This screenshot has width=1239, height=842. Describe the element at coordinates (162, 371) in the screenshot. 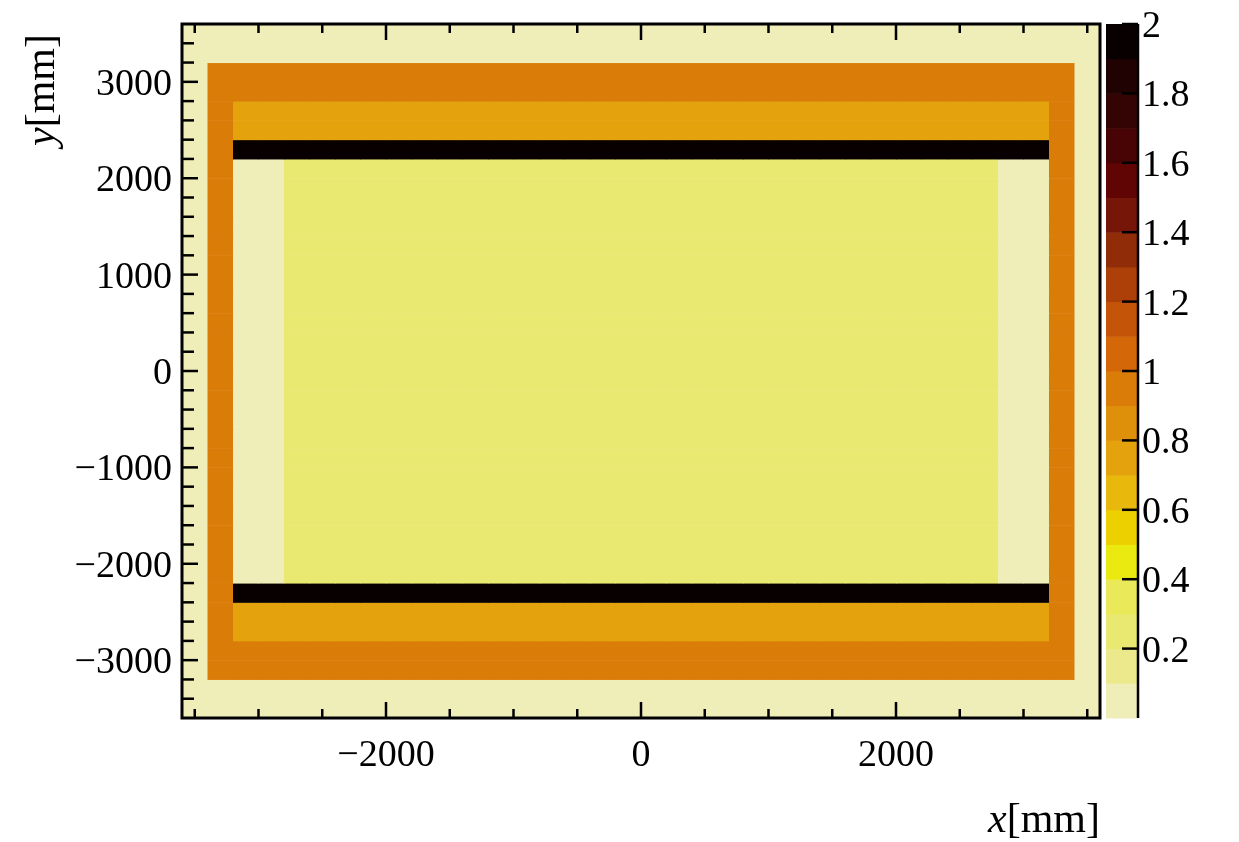

I see `y-tick-label: 0` at that location.